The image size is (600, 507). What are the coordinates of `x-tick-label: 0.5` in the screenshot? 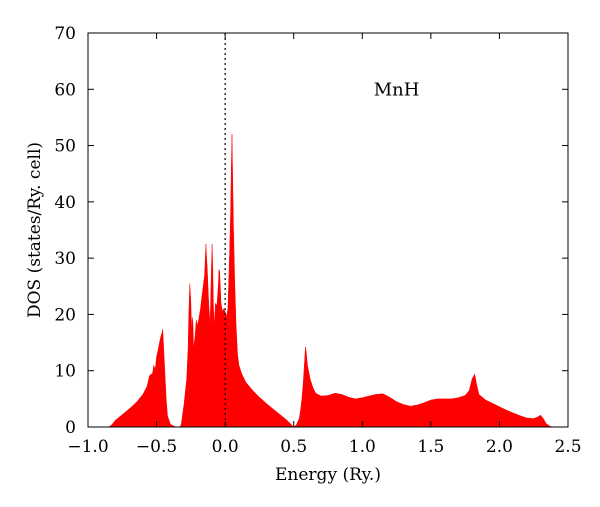 It's located at (293, 447).